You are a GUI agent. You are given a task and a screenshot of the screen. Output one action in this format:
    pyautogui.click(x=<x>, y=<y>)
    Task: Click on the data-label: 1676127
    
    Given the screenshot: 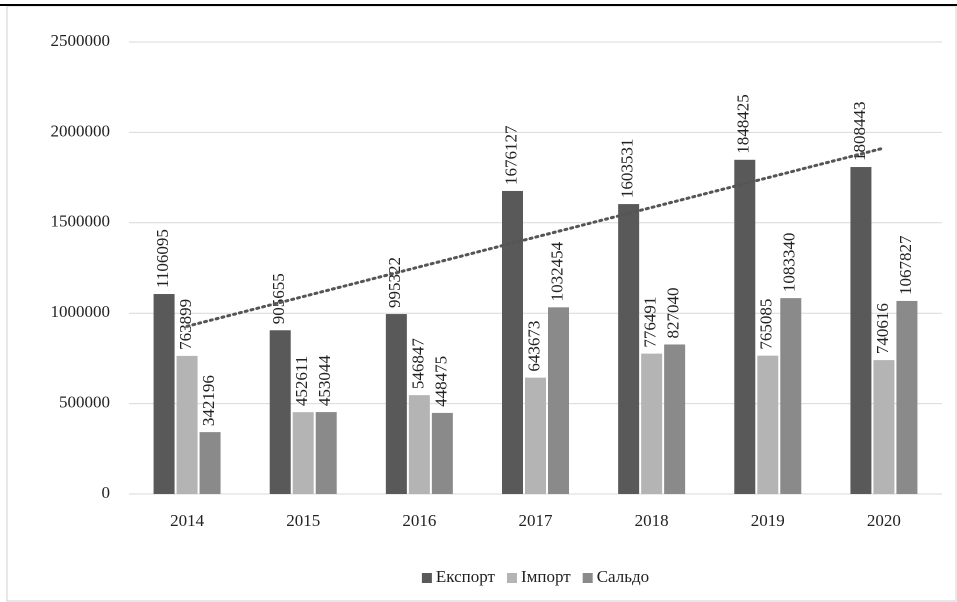 What is the action you would take?
    pyautogui.click(x=510, y=155)
    